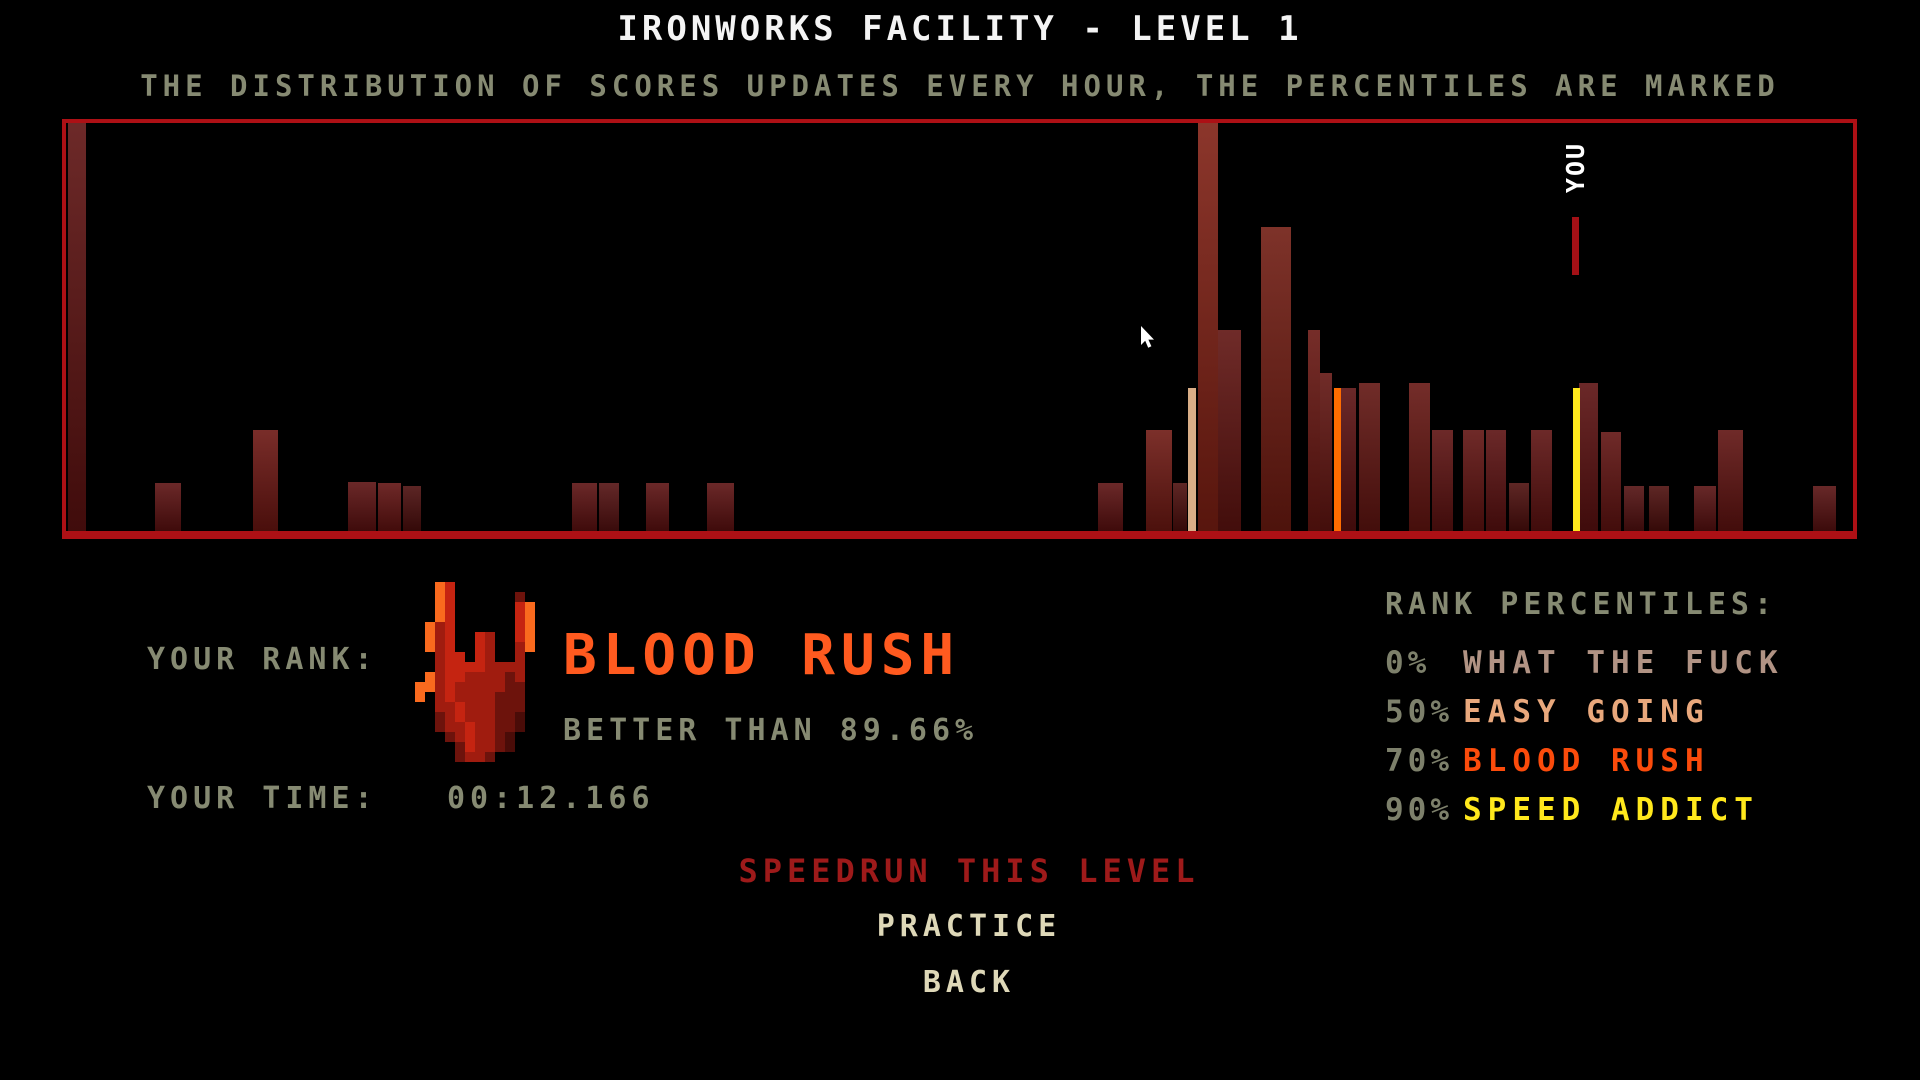  What do you see at coordinates (1576, 167) in the screenshot?
I see `you-marker-label: YOU` at bounding box center [1576, 167].